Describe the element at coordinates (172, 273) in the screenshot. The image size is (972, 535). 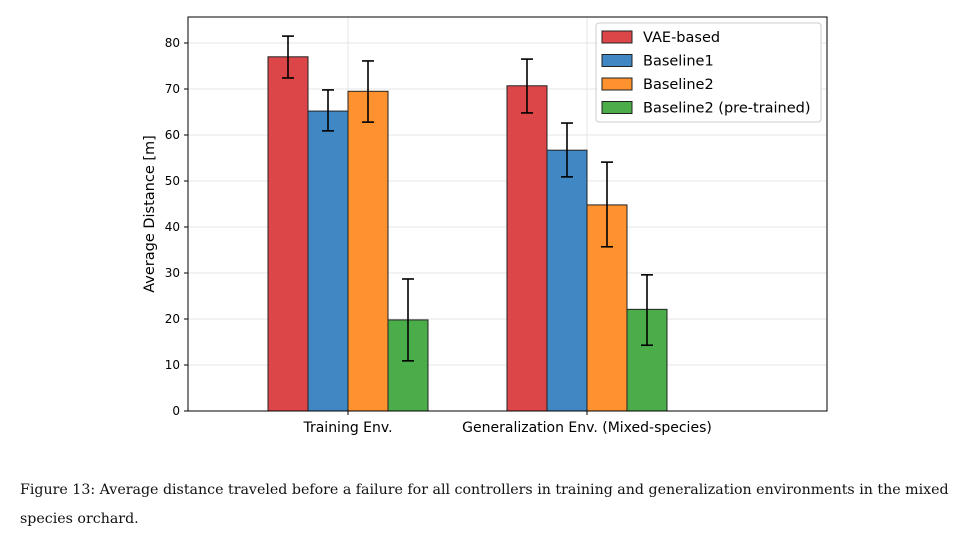
I see `y-tick-label: 30` at that location.